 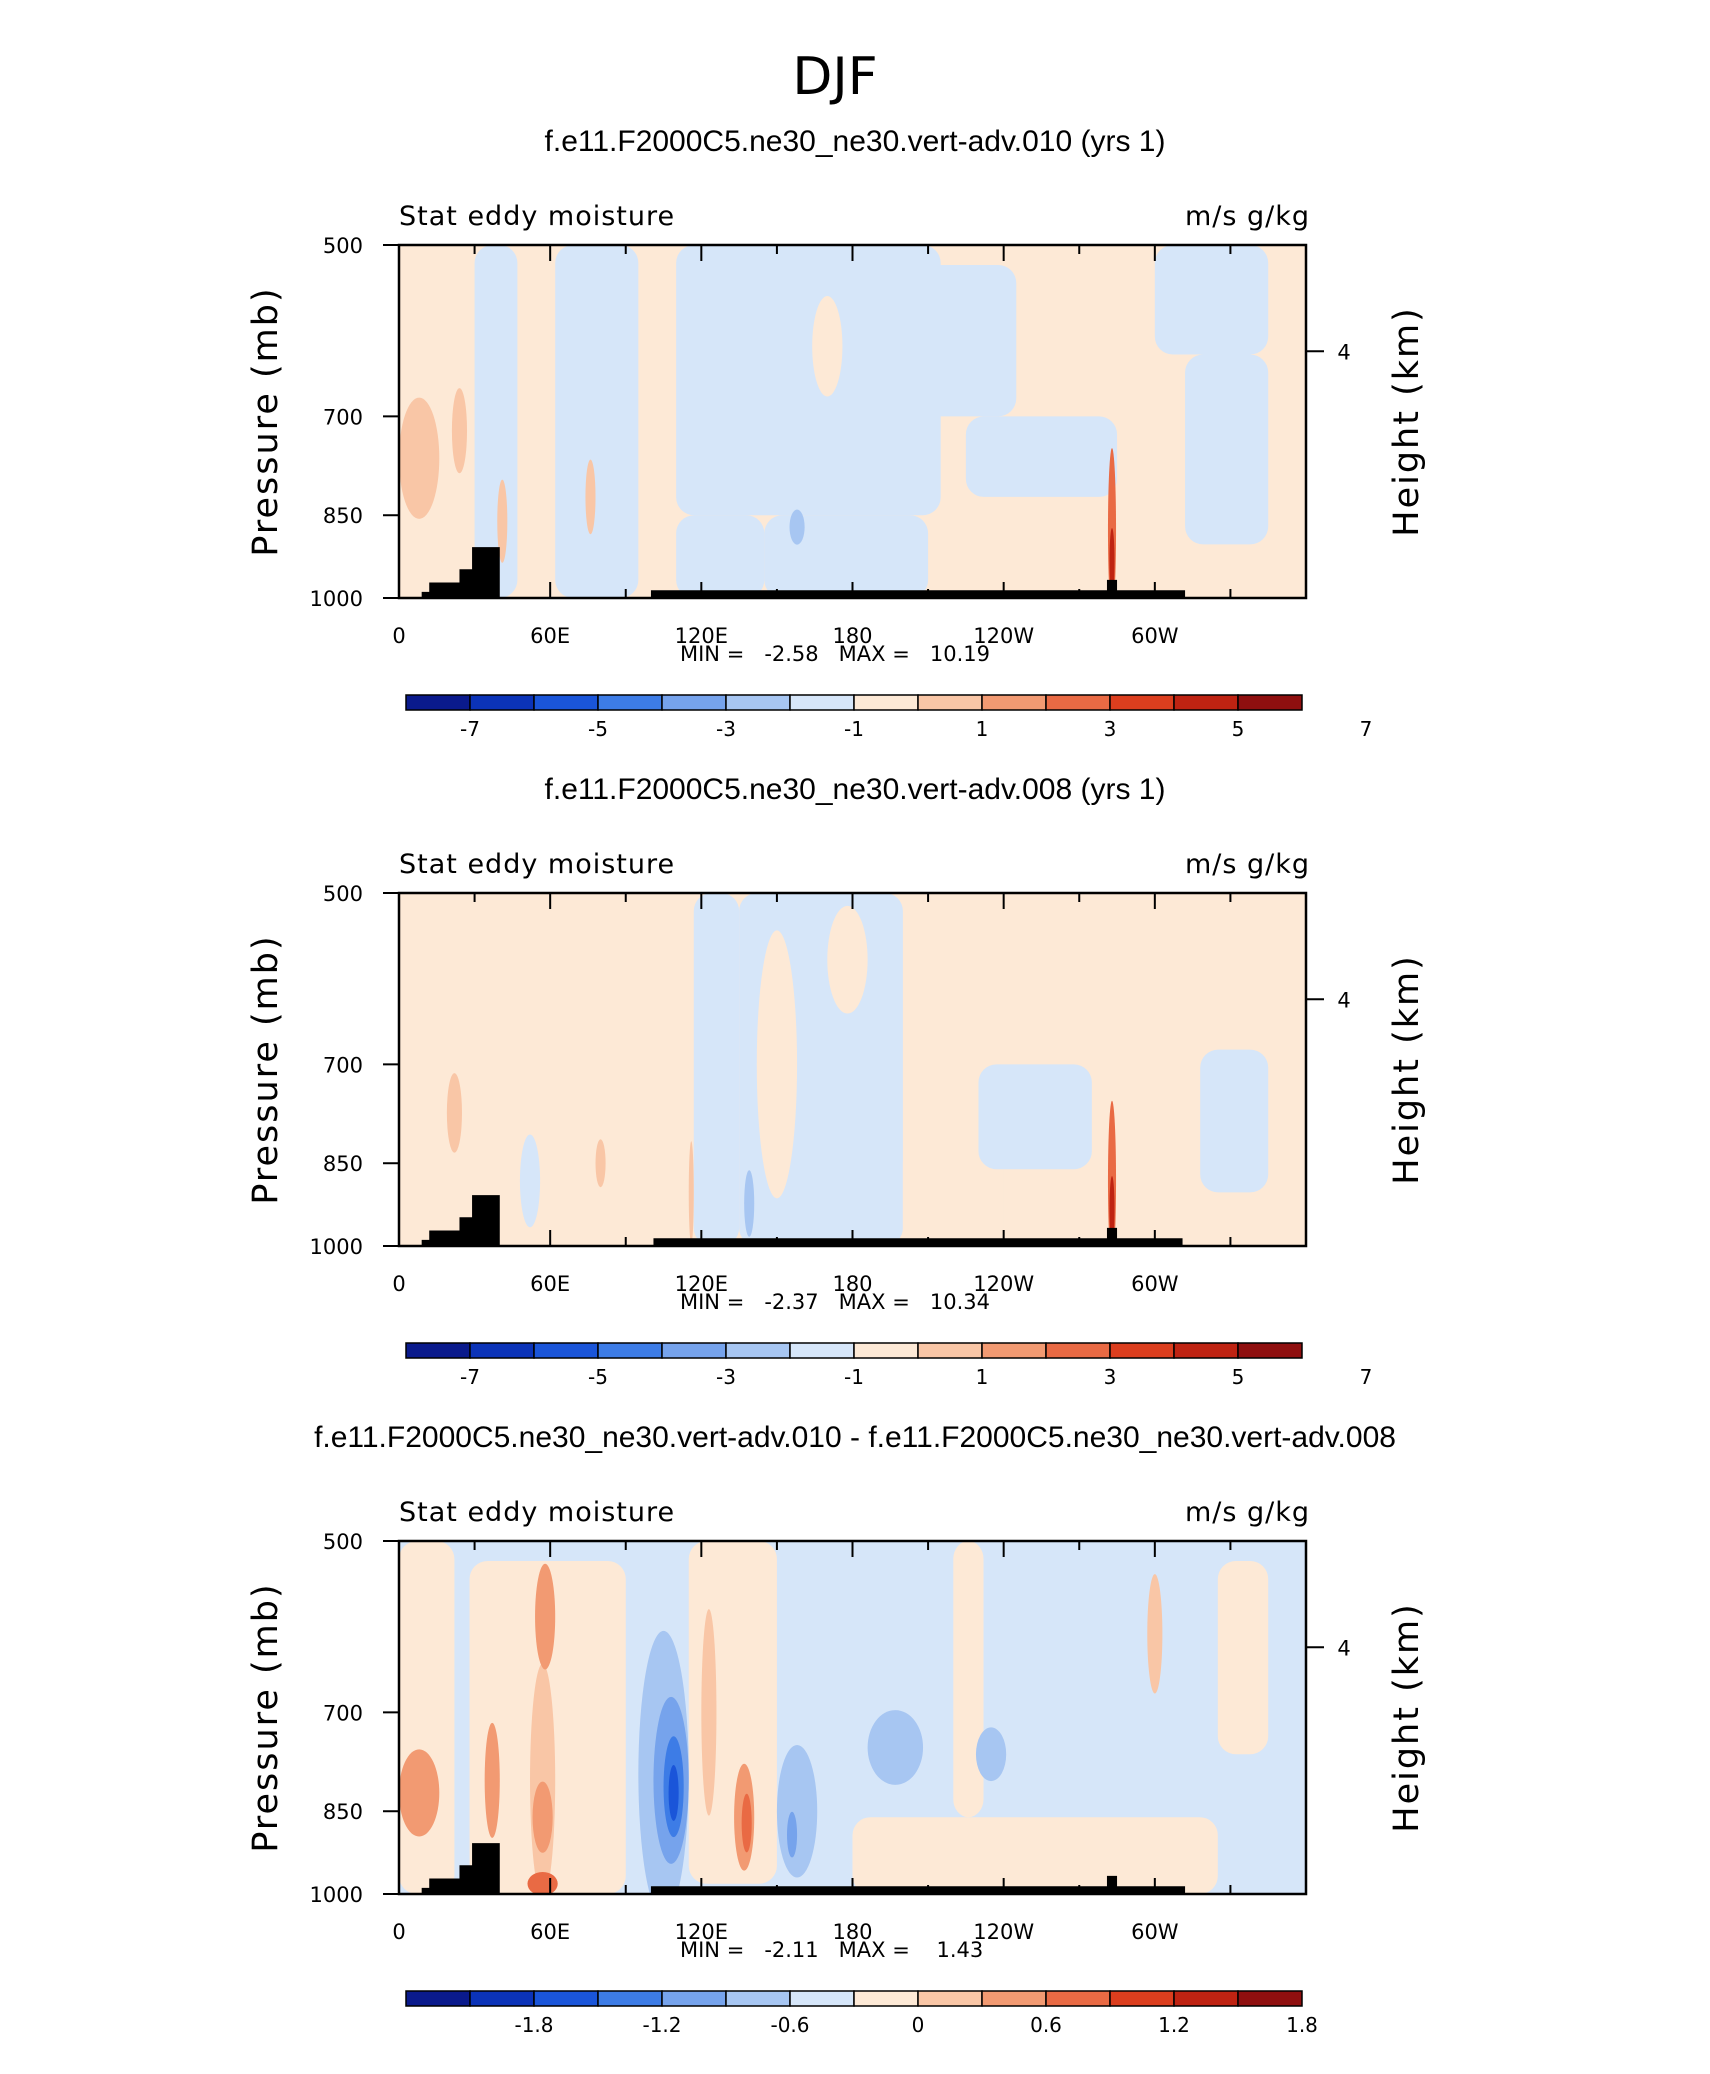 What do you see at coordinates (852, 1717) in the screenshot?
I see `contour-field` at bounding box center [852, 1717].